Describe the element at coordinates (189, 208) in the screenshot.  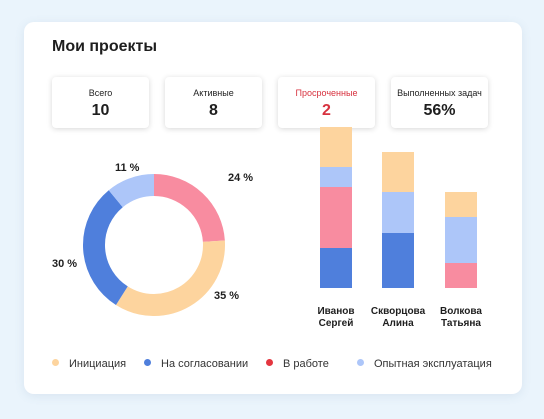
I see `donut-segment-in-work` at that location.